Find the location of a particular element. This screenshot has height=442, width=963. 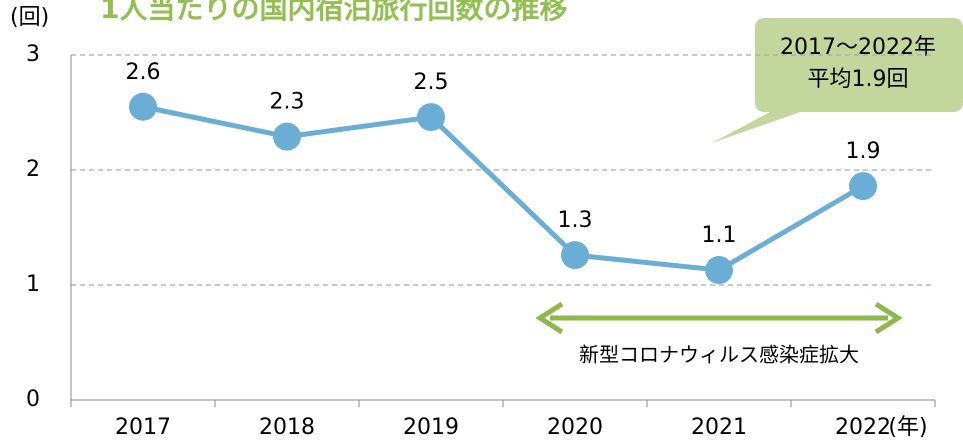

x-tick-label: 2017 is located at coordinates (143, 427).